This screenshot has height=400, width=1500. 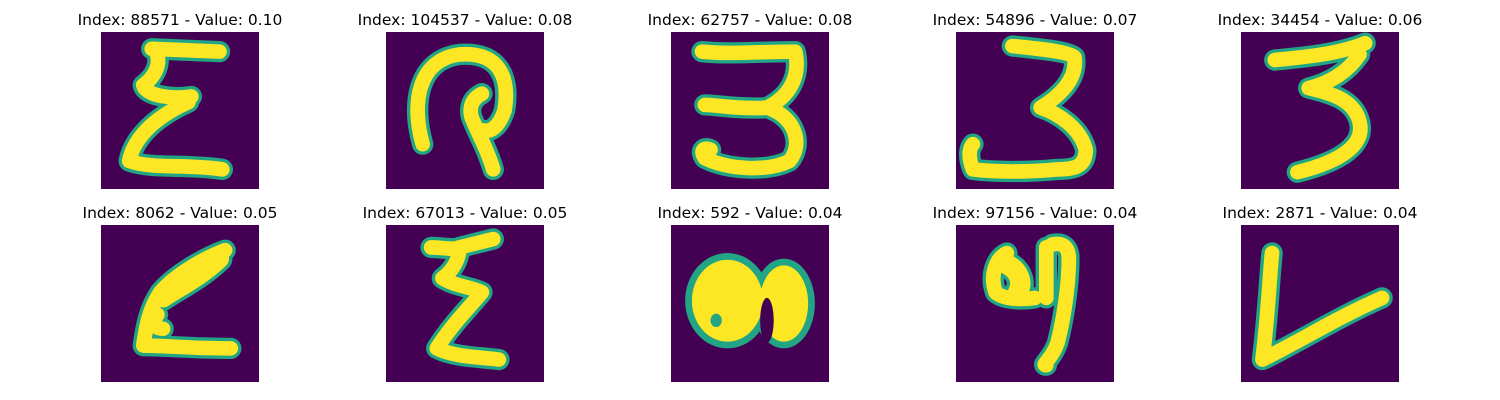 I want to click on panel-title: Index: 54896 - Value: 0.07, so click(x=1035, y=20).